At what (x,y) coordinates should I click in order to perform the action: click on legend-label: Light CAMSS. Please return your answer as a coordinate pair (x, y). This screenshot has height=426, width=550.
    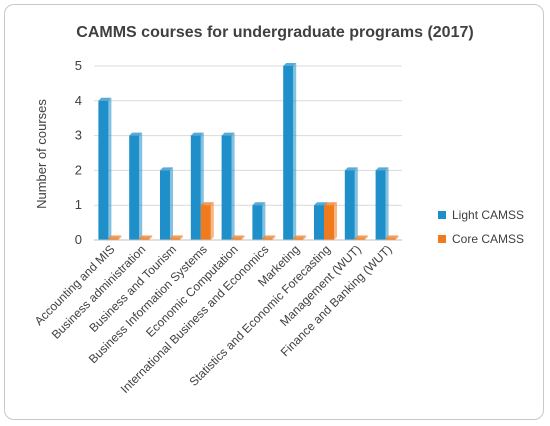
    Looking at the image, I should click on (488, 215).